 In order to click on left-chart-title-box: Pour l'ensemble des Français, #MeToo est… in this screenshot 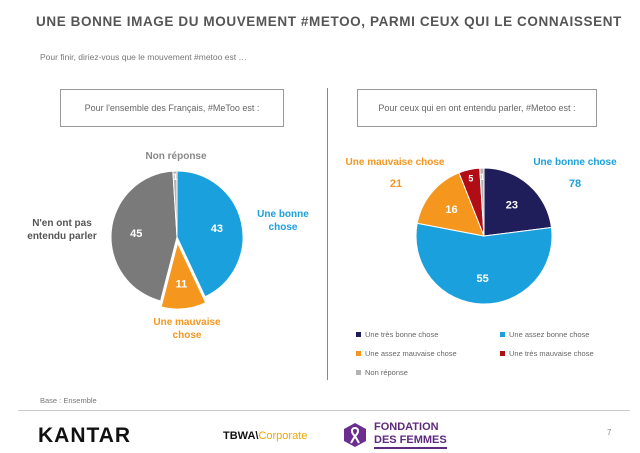, I will do `click(172, 108)`.